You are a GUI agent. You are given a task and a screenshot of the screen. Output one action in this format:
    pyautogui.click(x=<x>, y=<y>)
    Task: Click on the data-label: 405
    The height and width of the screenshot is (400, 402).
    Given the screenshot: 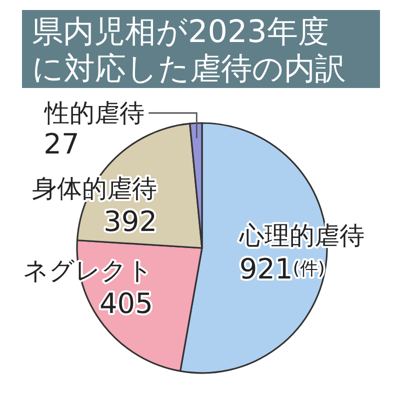 What is the action you would take?
    pyautogui.click(x=126, y=303)
    